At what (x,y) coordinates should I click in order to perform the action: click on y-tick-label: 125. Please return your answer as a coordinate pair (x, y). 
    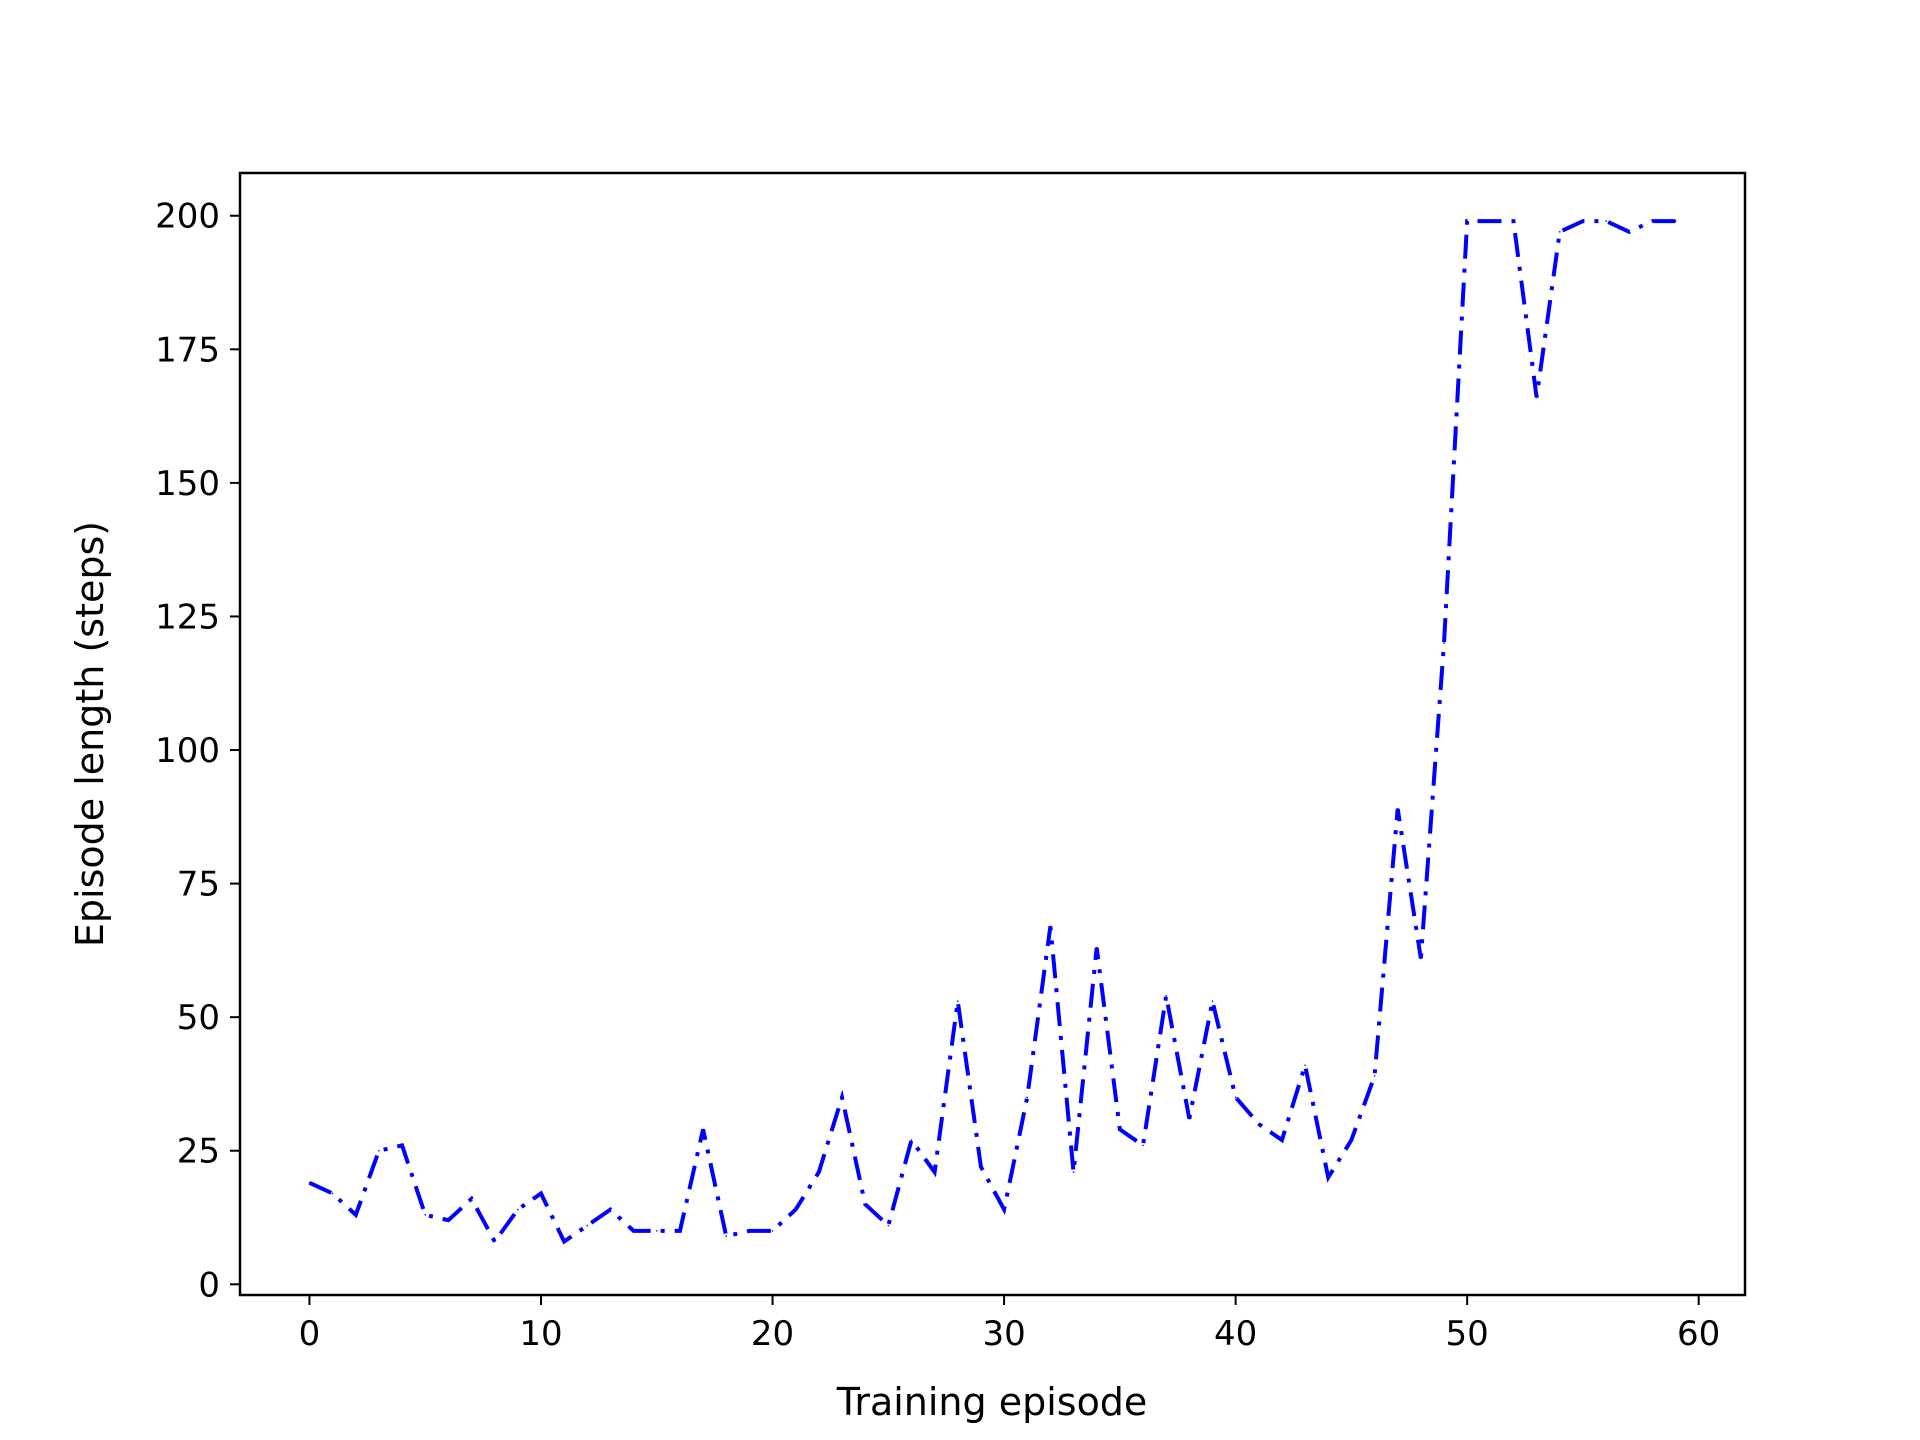
    Looking at the image, I should click on (187, 617).